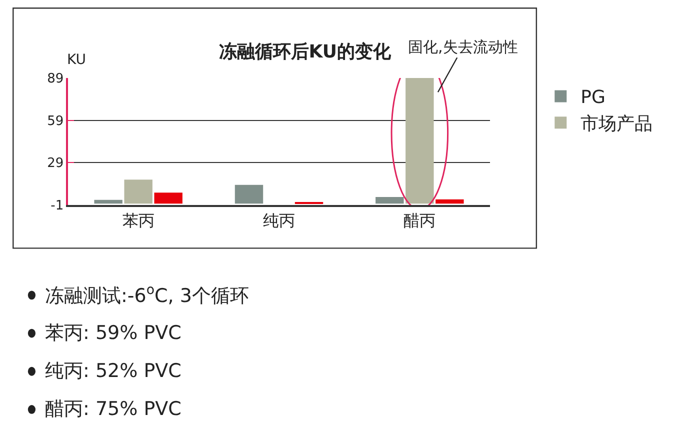 This screenshot has width=693, height=446. Describe the element at coordinates (616, 124) in the screenshot. I see `legend-label: 市场产品` at that location.